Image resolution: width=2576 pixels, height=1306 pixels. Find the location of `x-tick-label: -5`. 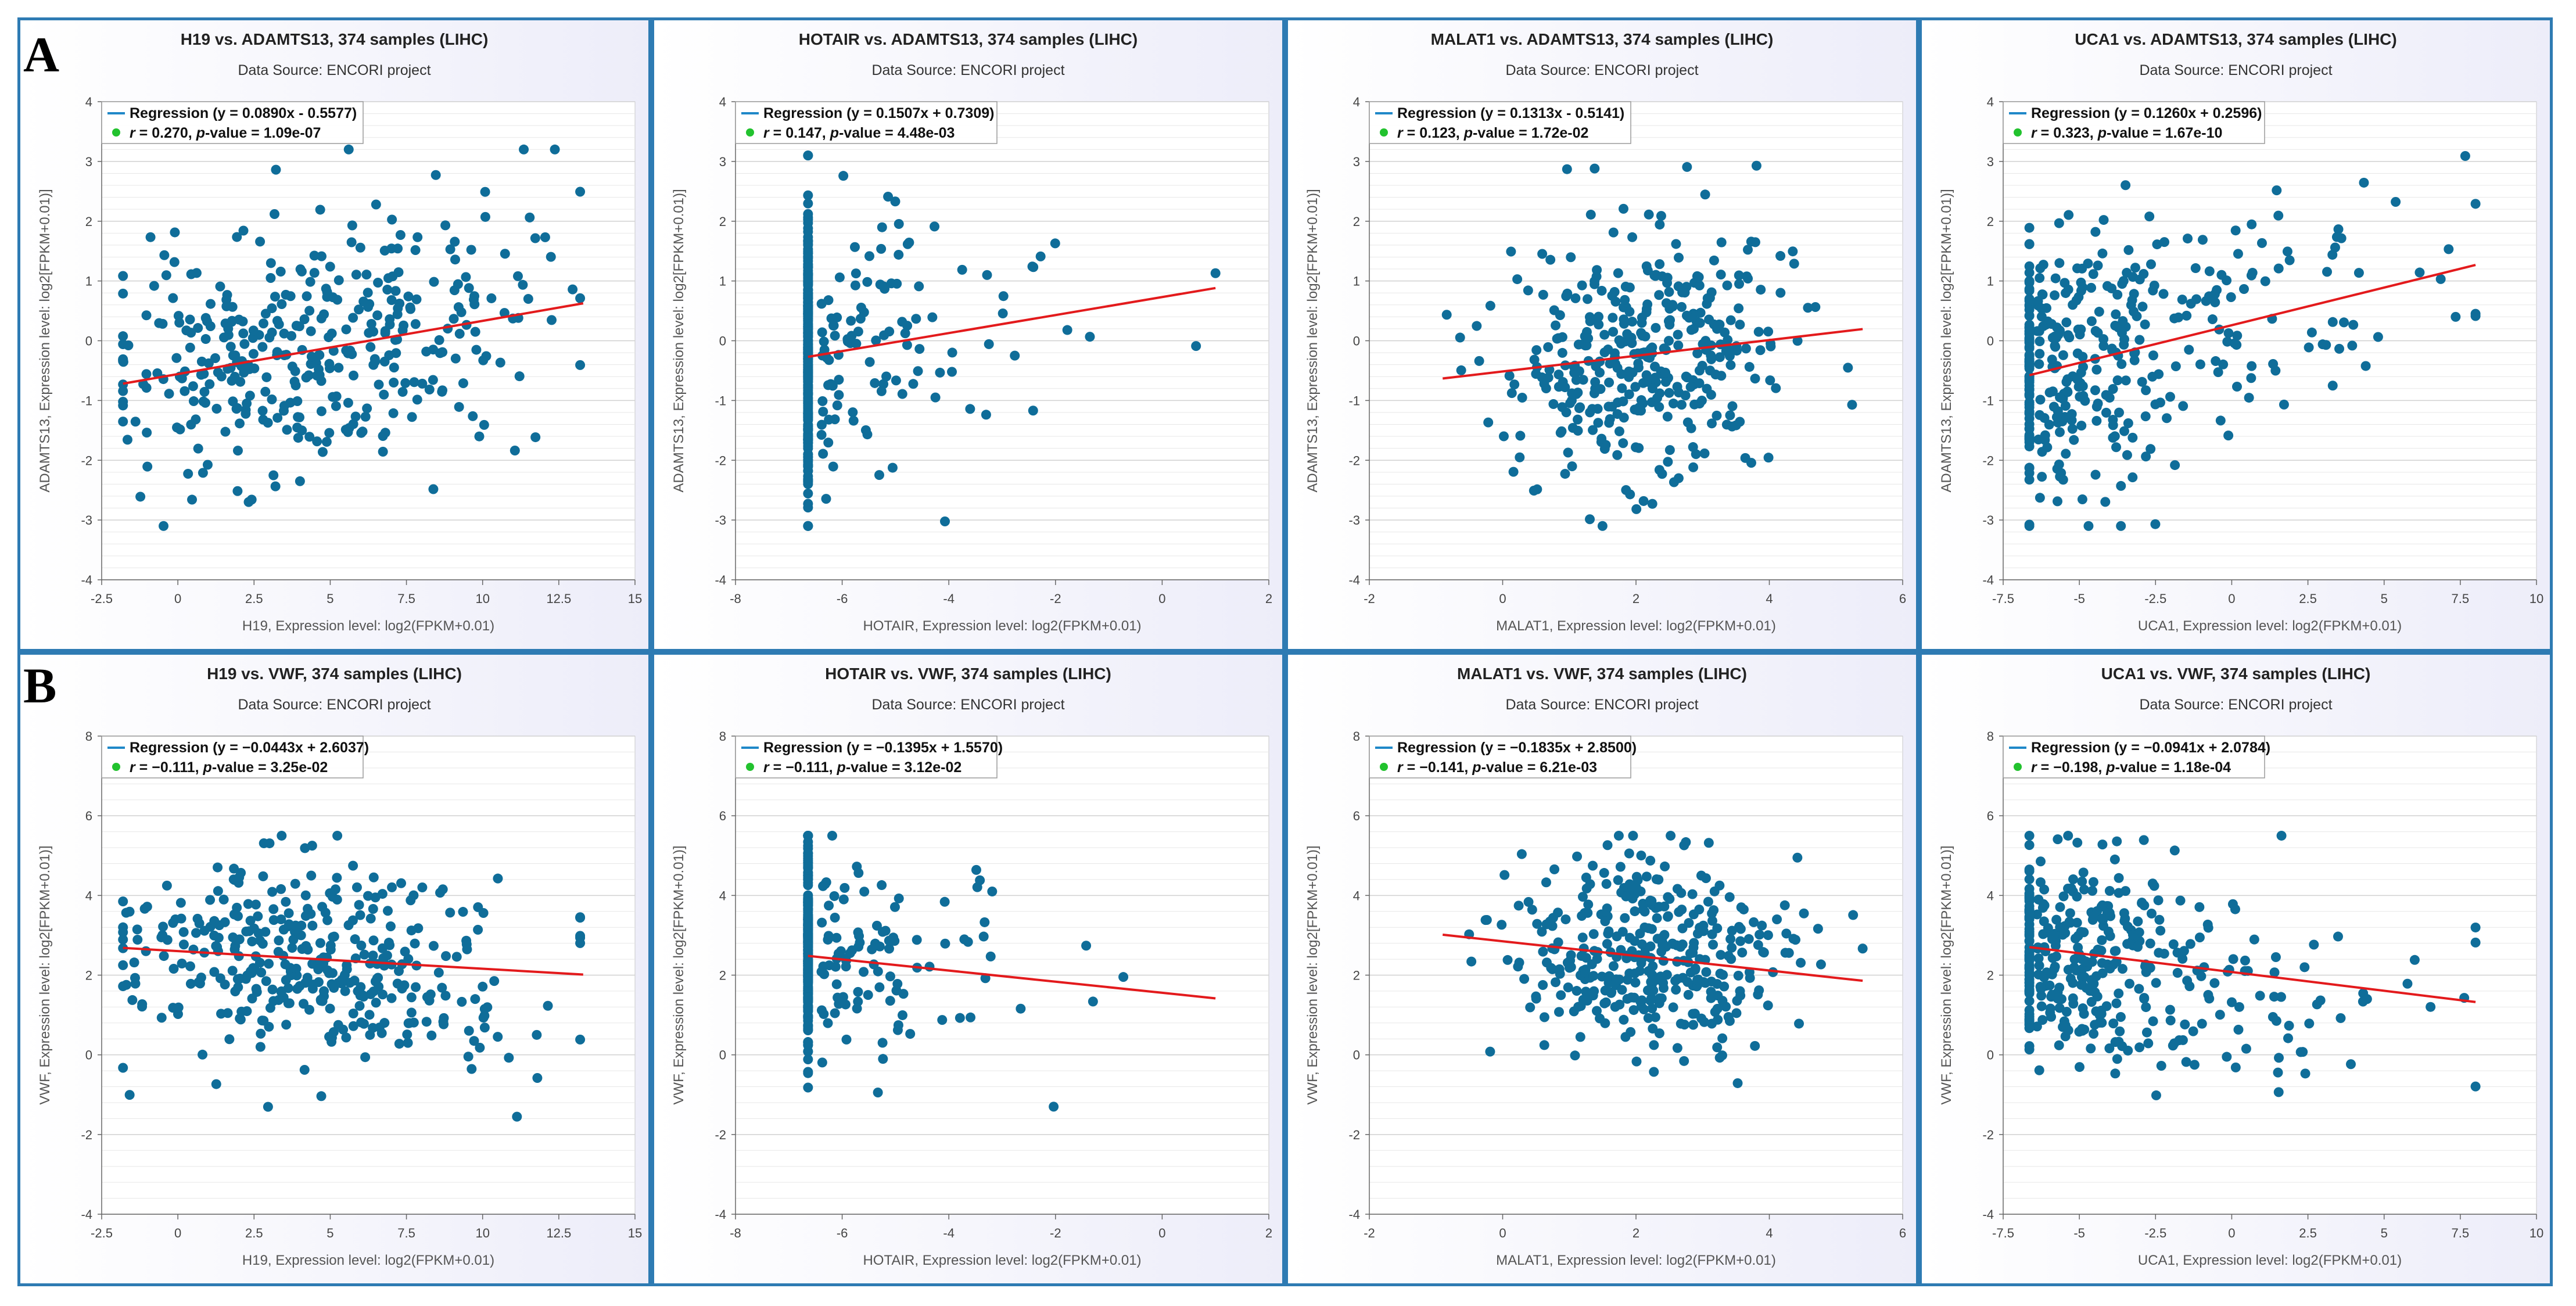

x-tick-label: -5 is located at coordinates (2079, 1233).